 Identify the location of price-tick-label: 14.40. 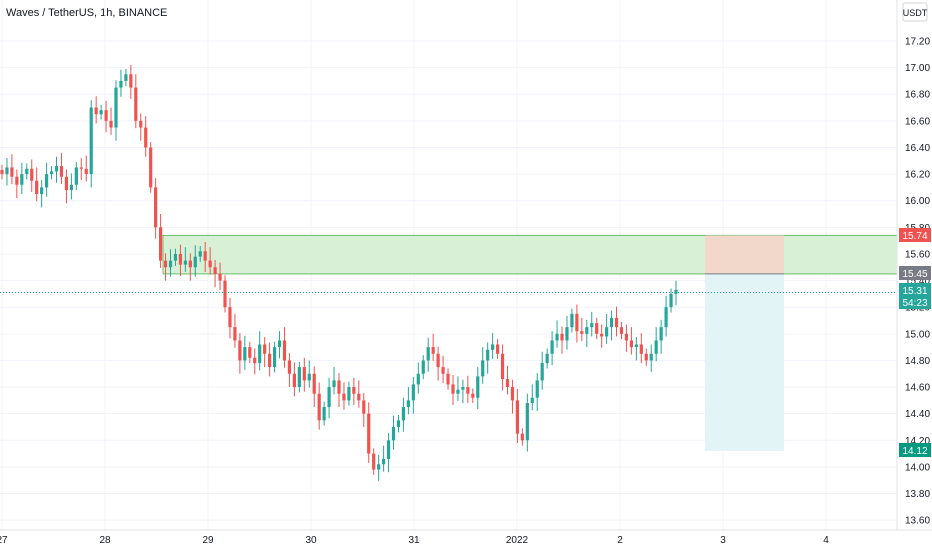
(917, 414).